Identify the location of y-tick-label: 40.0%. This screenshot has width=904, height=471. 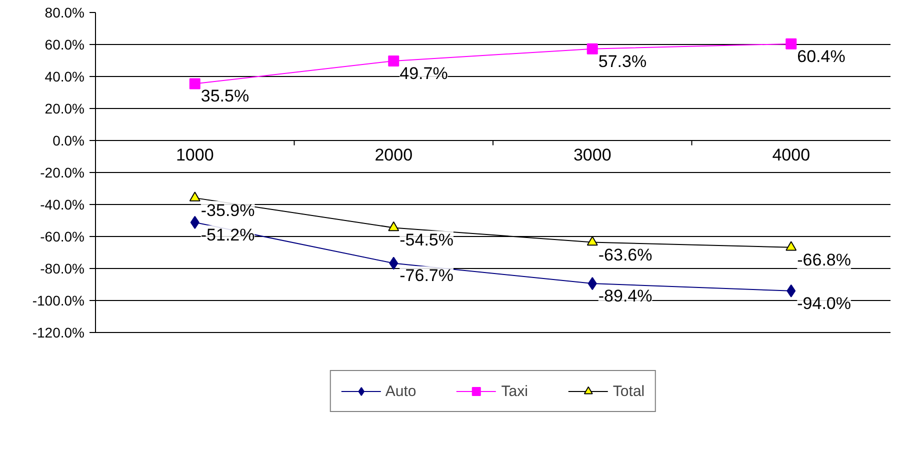
(64, 76).